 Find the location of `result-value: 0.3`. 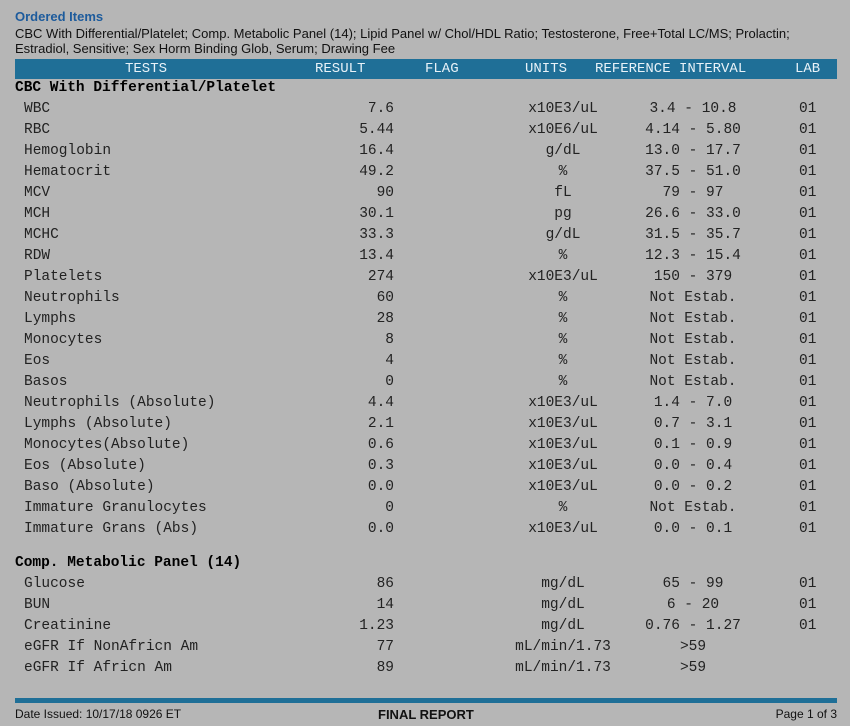

result-value: 0.3 is located at coordinates (380, 466).